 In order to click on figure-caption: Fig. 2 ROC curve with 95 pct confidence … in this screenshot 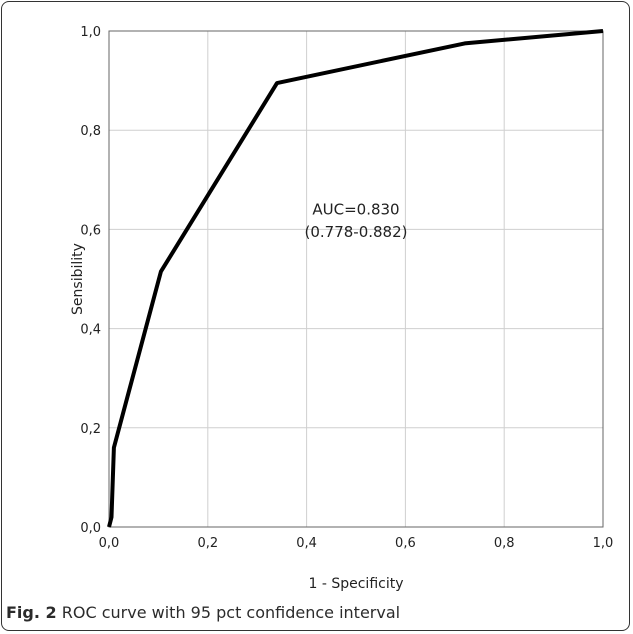, I will do `click(203, 612)`.